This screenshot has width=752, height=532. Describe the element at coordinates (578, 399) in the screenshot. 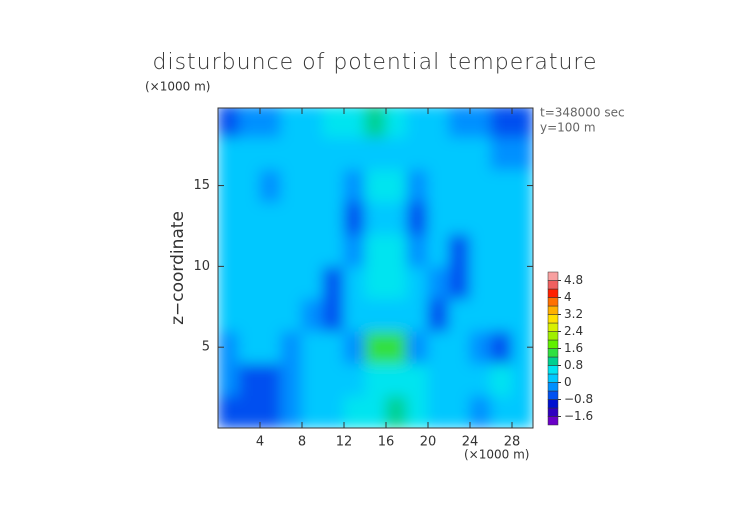

I see `colorbar-tick-label: −0.8` at that location.